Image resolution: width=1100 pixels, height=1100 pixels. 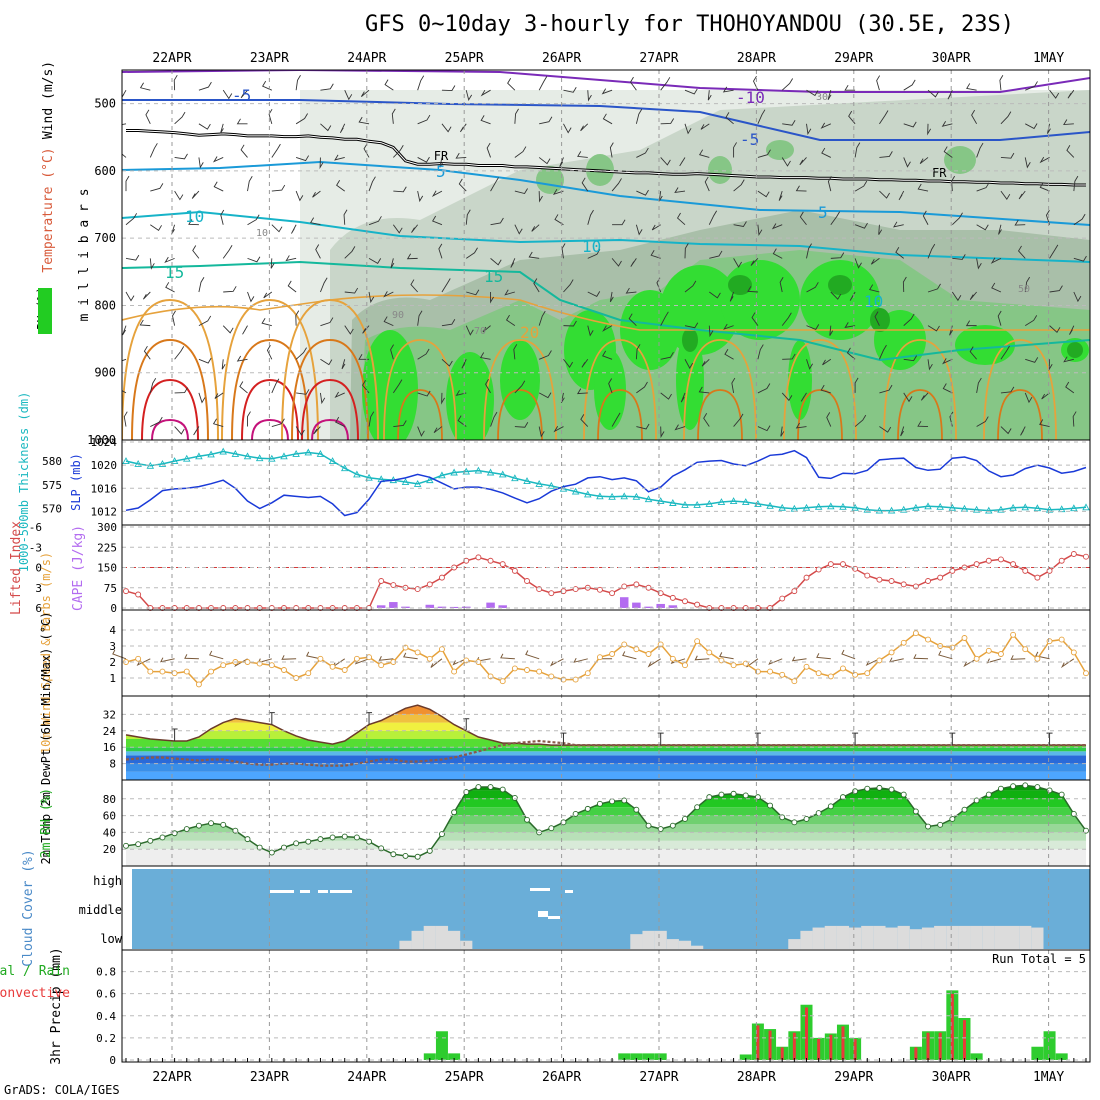 What do you see at coordinates (106, 1038) in the screenshot?
I see `precip-tick-label: 0.2` at bounding box center [106, 1038].